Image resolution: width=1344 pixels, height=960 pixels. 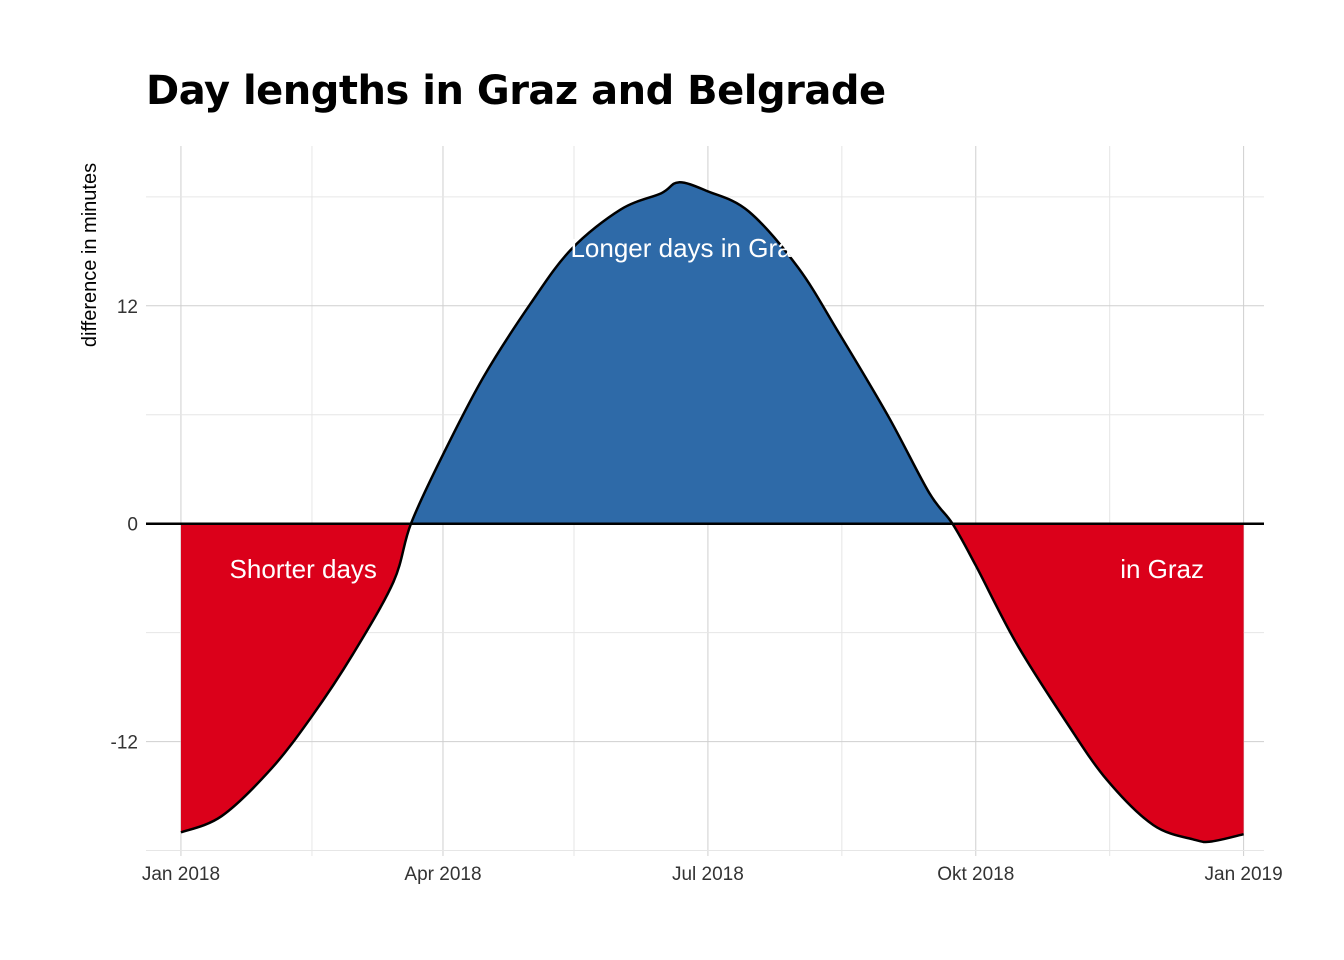 I want to click on x-tick-label: Jan 2018, so click(x=181, y=874).